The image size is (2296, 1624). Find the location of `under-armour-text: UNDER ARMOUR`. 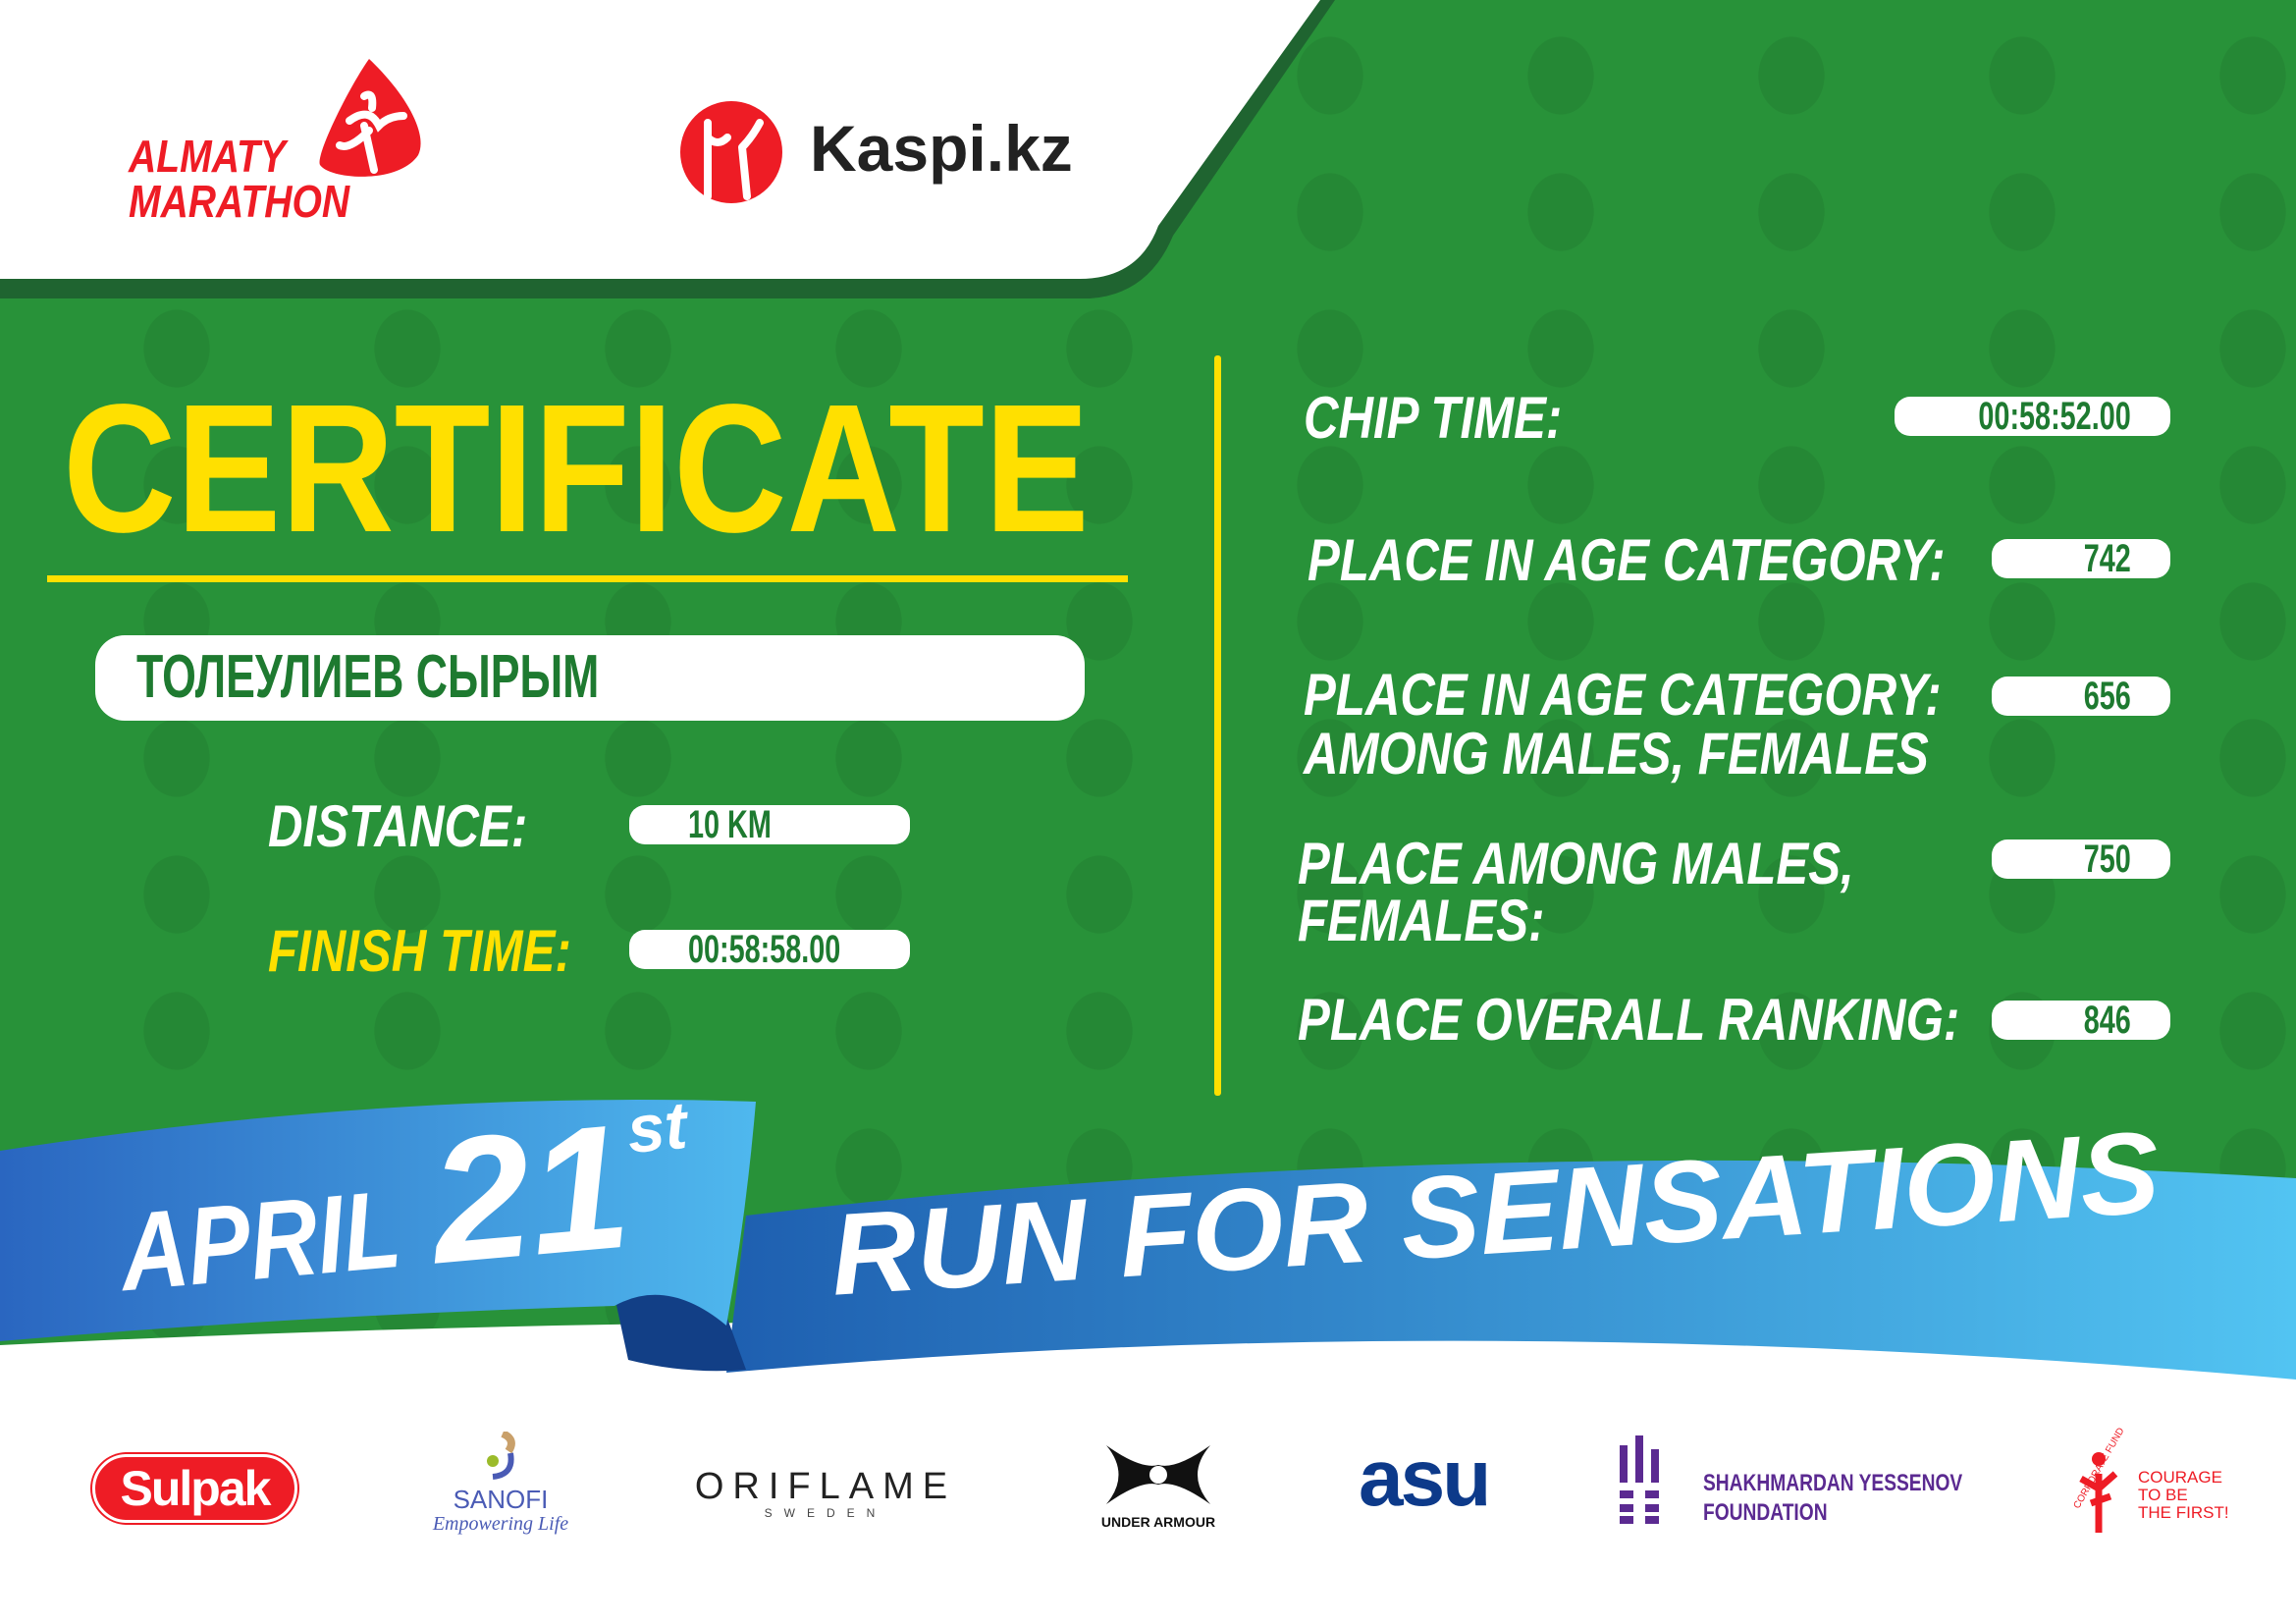

under-armour-text: UNDER ARMOUR is located at coordinates (1158, 1522).